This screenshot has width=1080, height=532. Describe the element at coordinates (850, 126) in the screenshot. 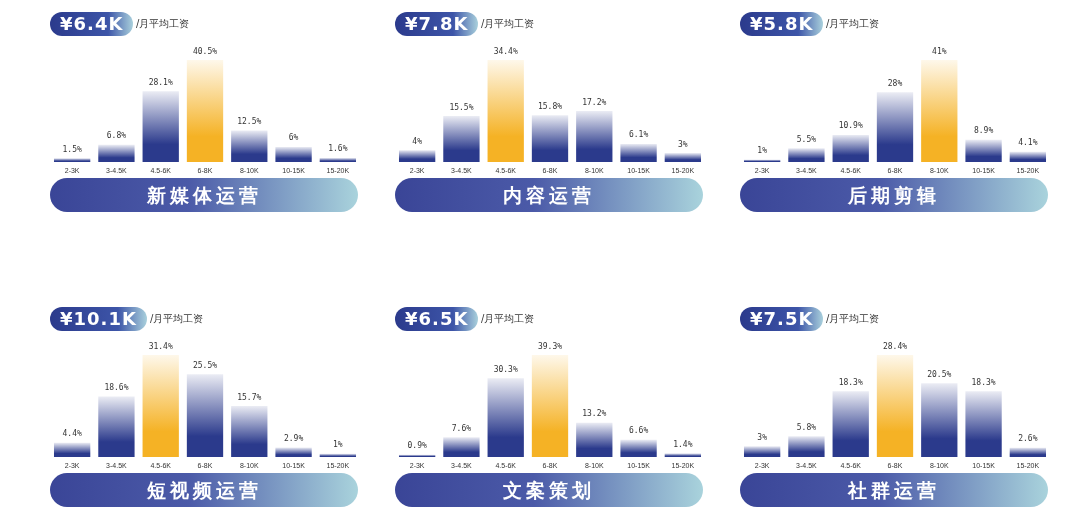

I see `data-label: 10.9%` at that location.